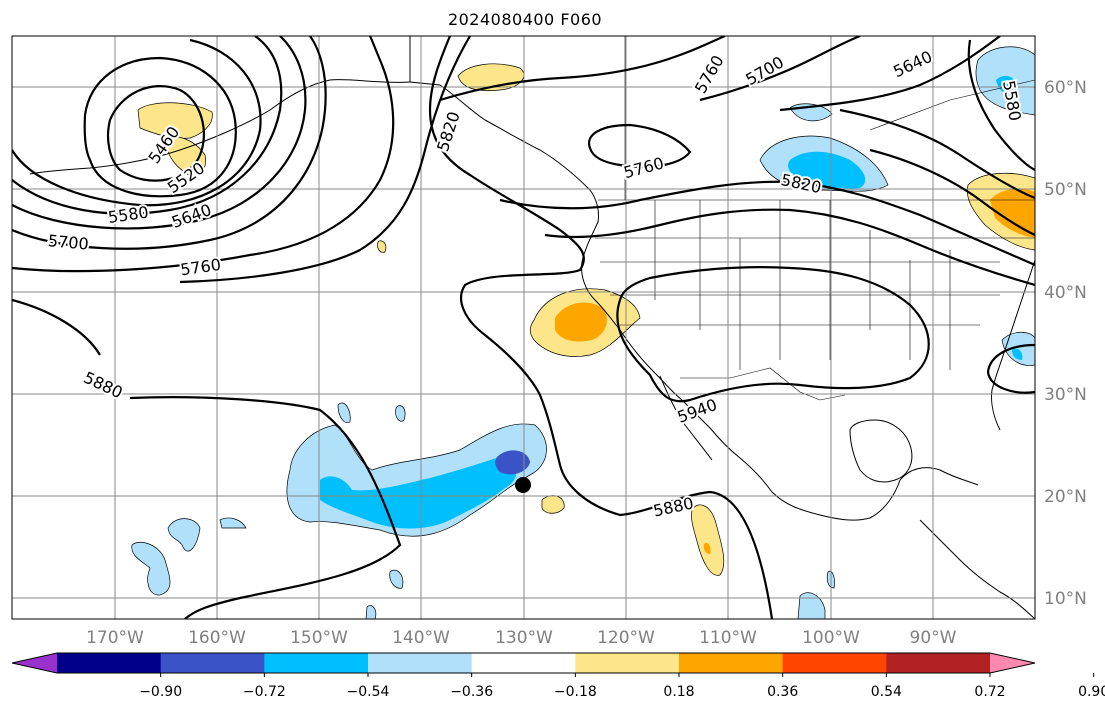  I want to click on colorbar-tick-label: 0.18, so click(678, 692).